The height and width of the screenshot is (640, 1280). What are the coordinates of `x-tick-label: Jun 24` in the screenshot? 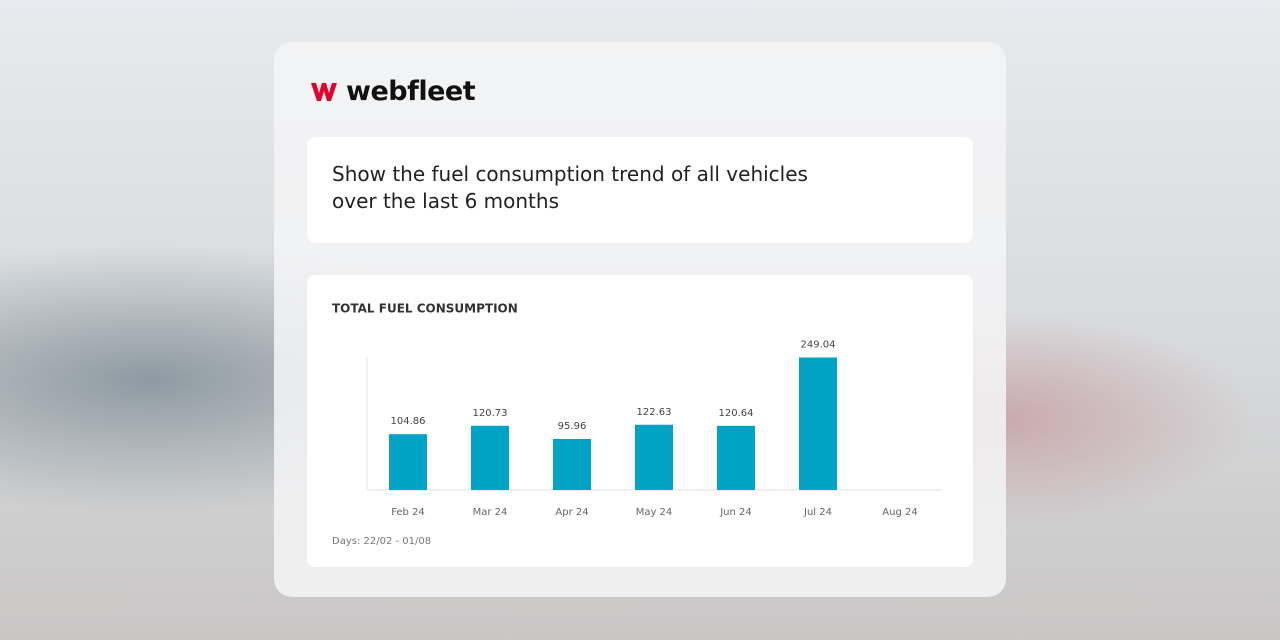 It's located at (735, 512).